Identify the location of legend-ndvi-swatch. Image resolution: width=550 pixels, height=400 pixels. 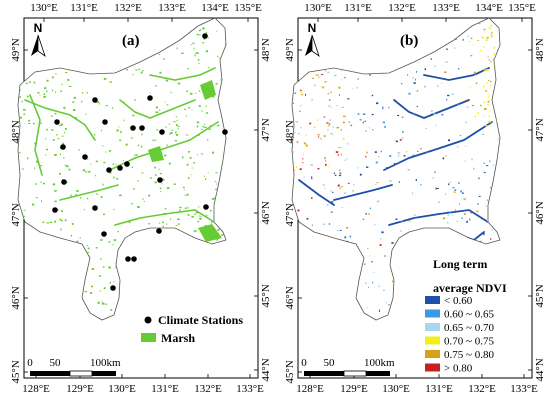
(432, 367).